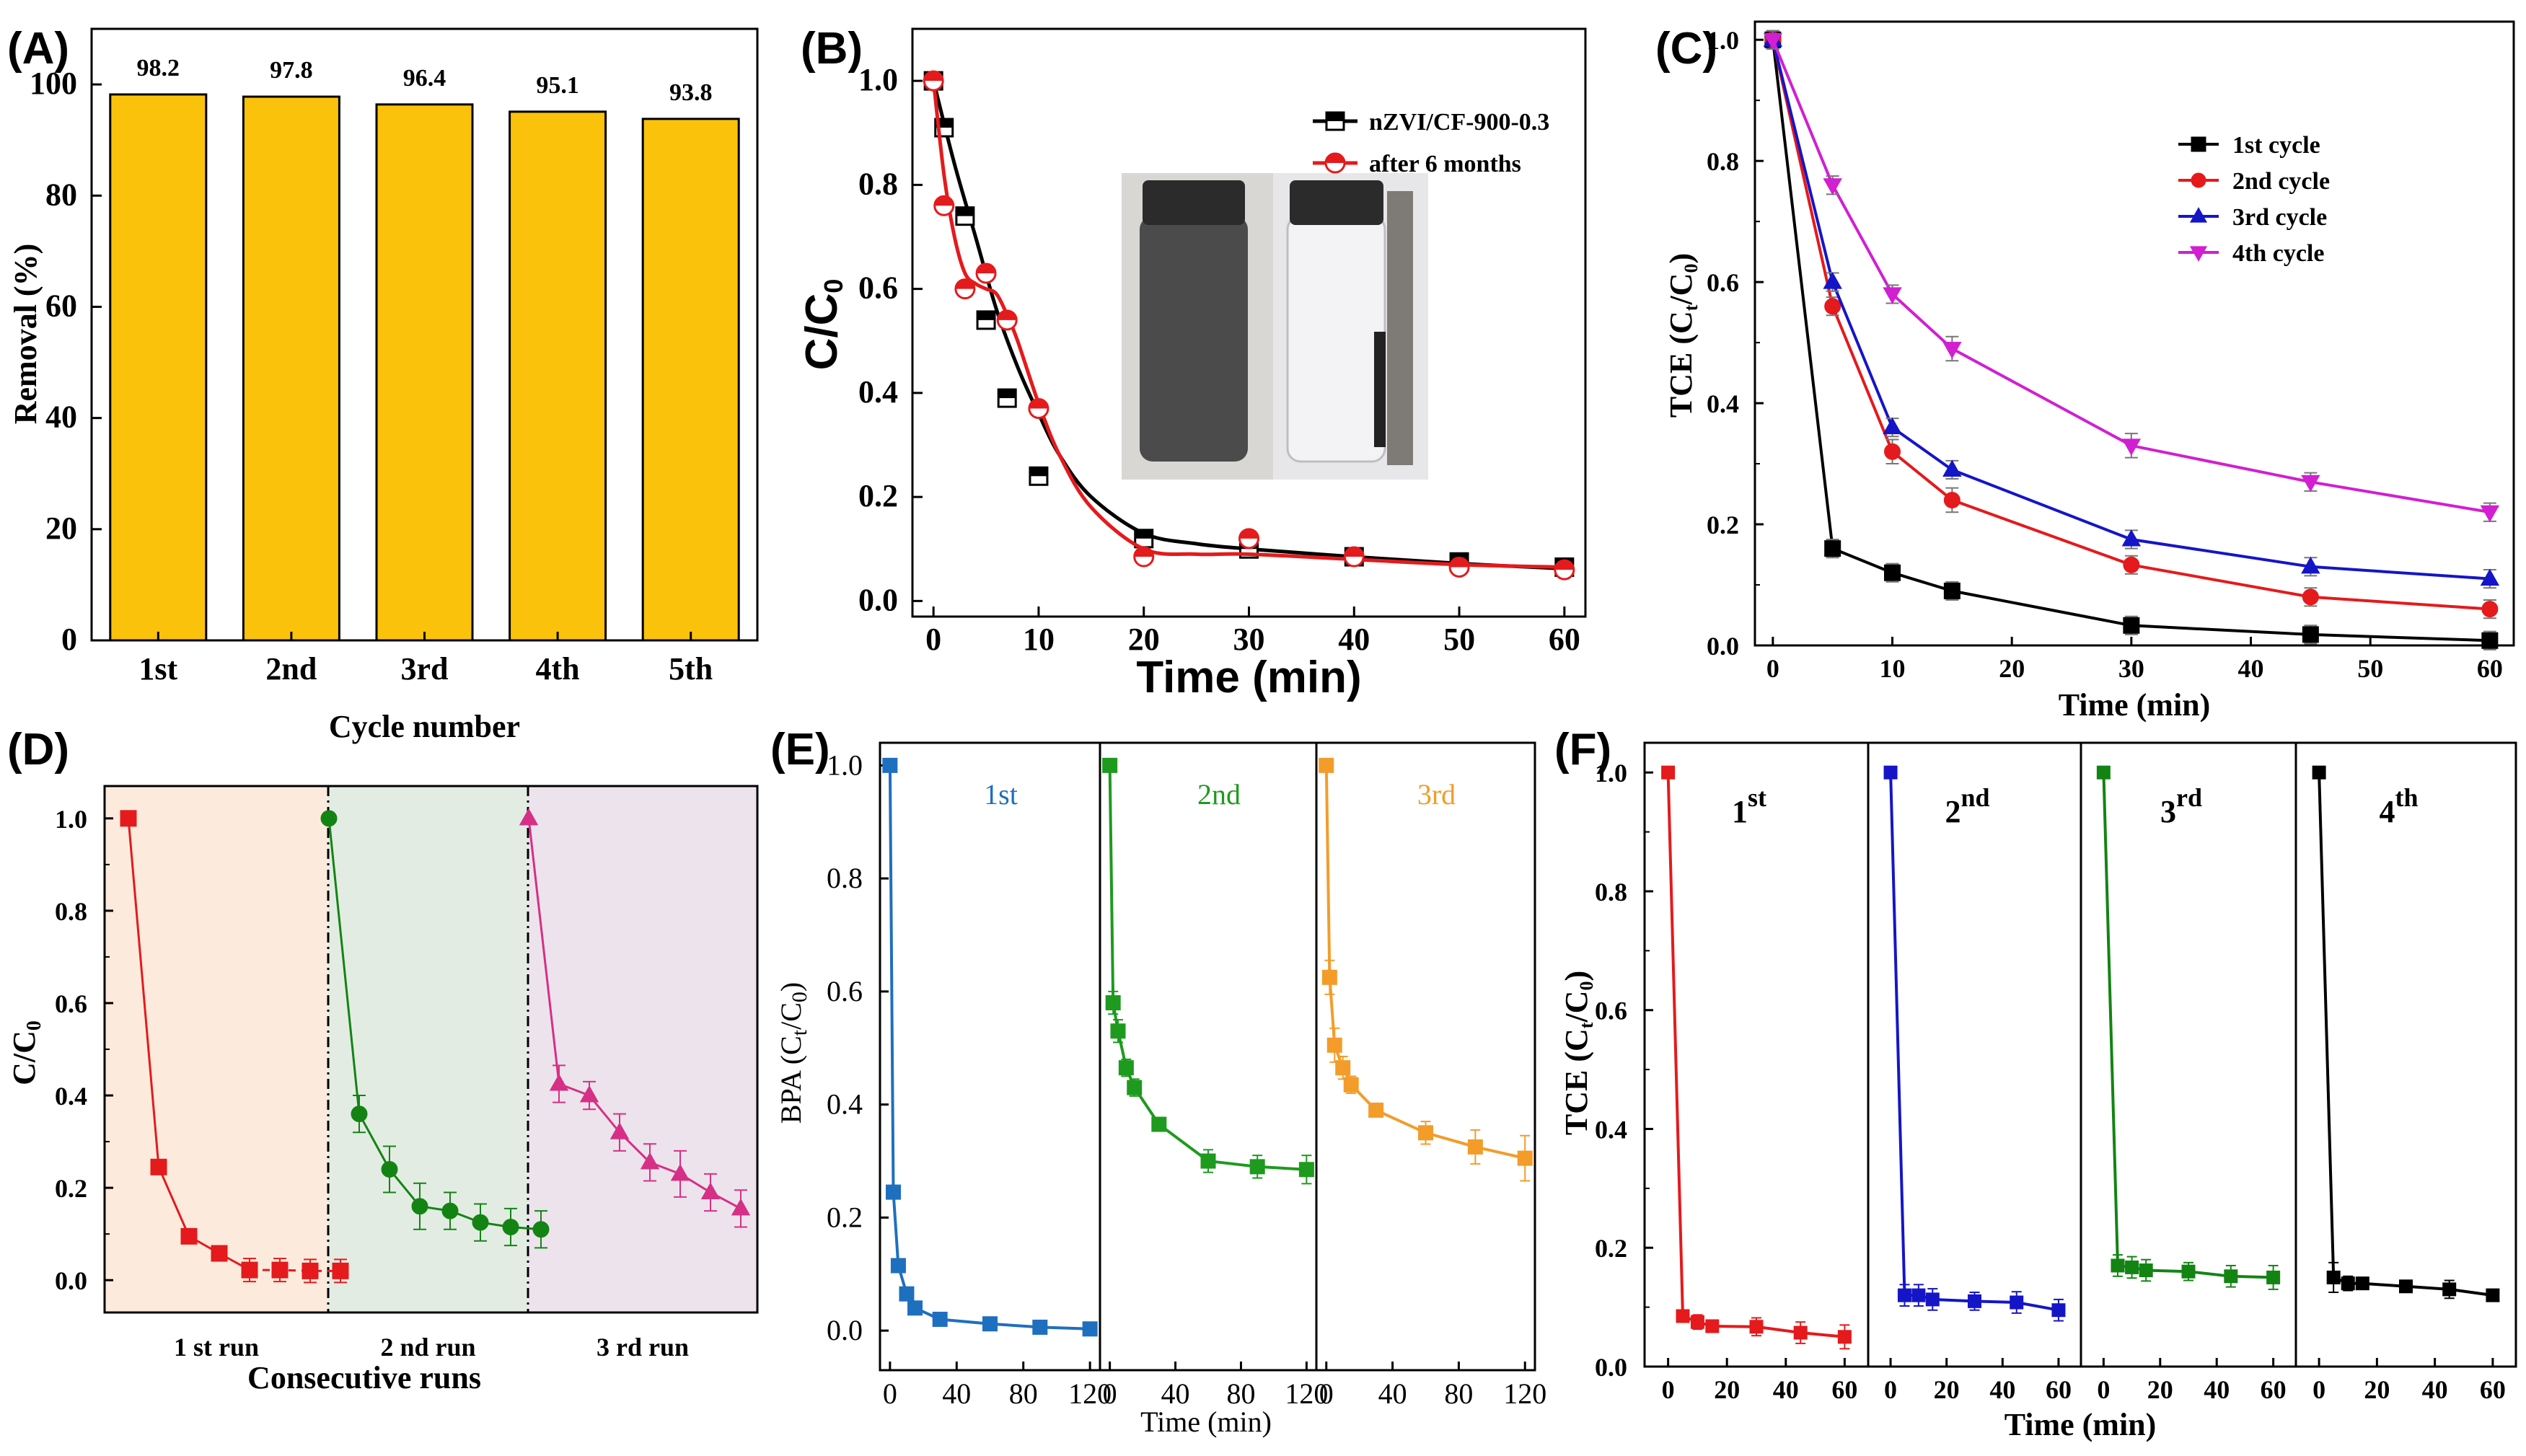 The width and height of the screenshot is (2526, 1456). I want to click on x-tick-label: 120, so click(1524, 1393).